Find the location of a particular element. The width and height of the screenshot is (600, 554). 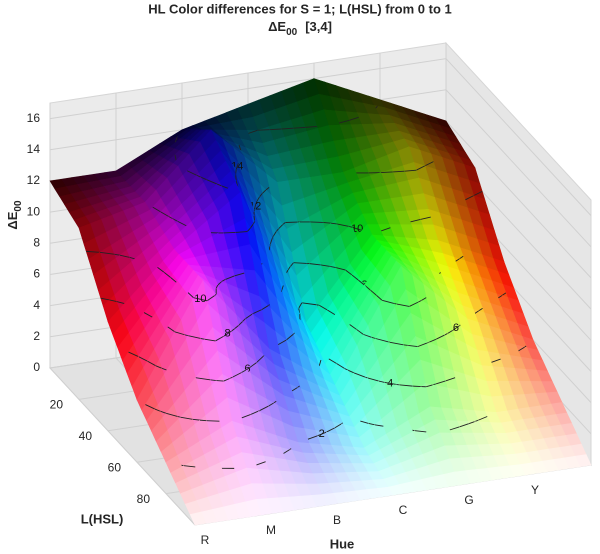

contour-label: 10 is located at coordinates (200, 299).